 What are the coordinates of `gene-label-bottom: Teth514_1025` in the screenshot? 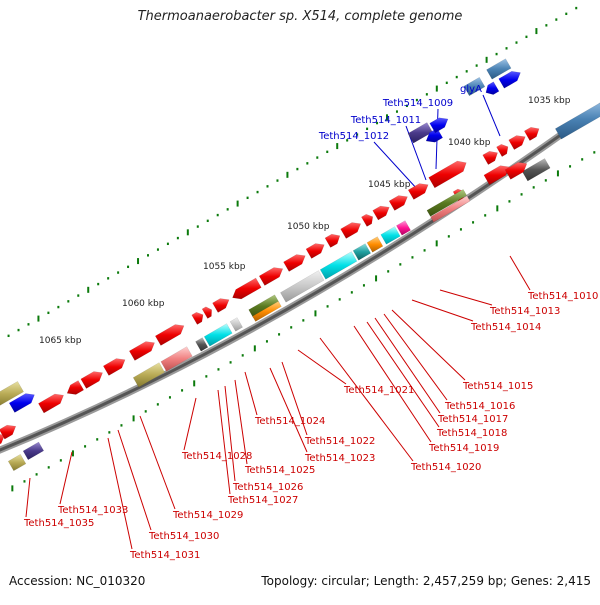 It's located at (279, 470).